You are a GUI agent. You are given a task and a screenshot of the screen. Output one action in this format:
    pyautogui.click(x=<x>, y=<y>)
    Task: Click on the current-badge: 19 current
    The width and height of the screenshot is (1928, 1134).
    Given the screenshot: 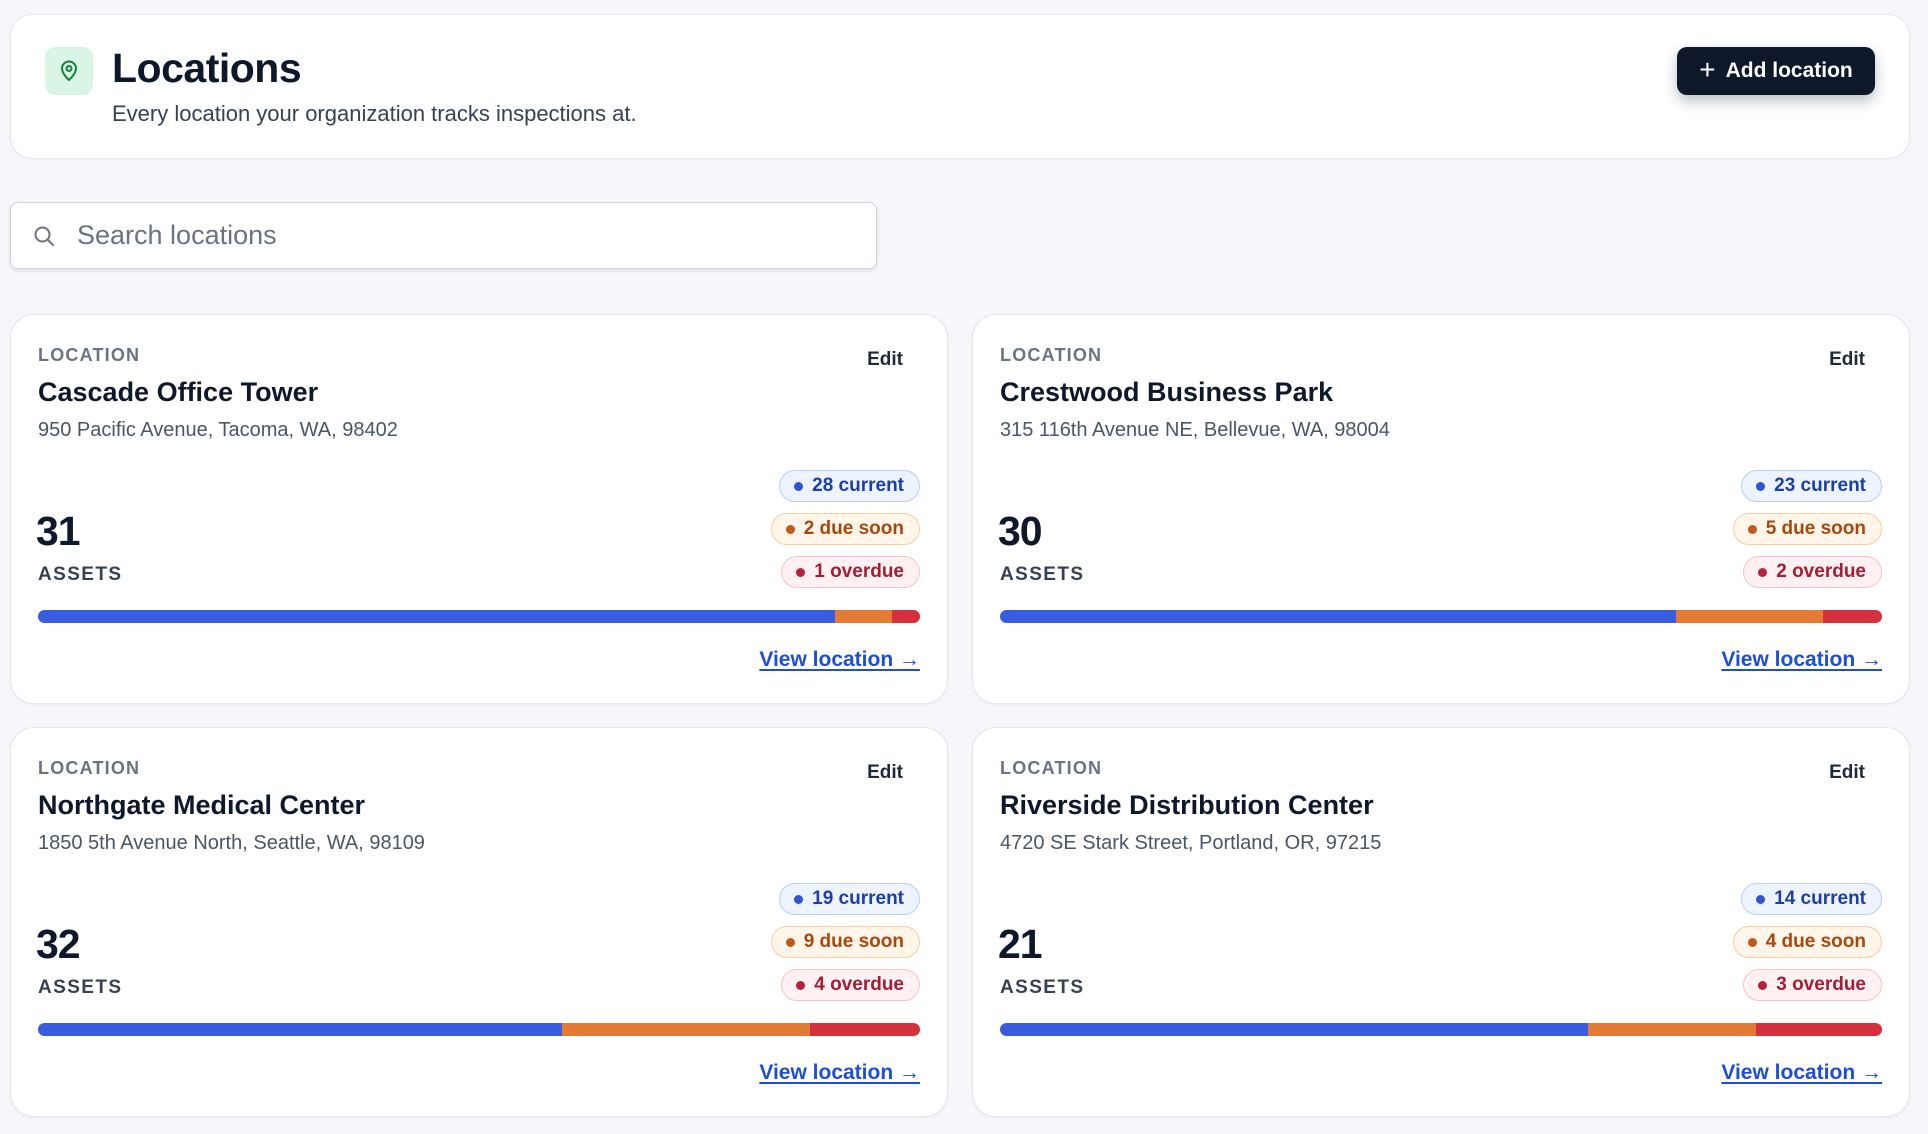 What is the action you would take?
    pyautogui.click(x=849, y=899)
    